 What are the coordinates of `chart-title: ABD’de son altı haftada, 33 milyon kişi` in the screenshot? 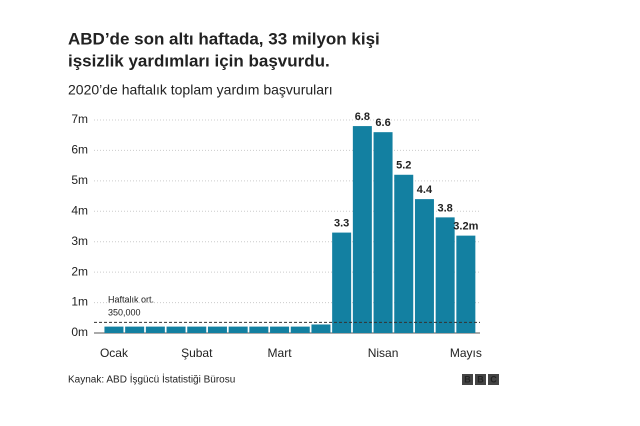 It's located at (224, 38).